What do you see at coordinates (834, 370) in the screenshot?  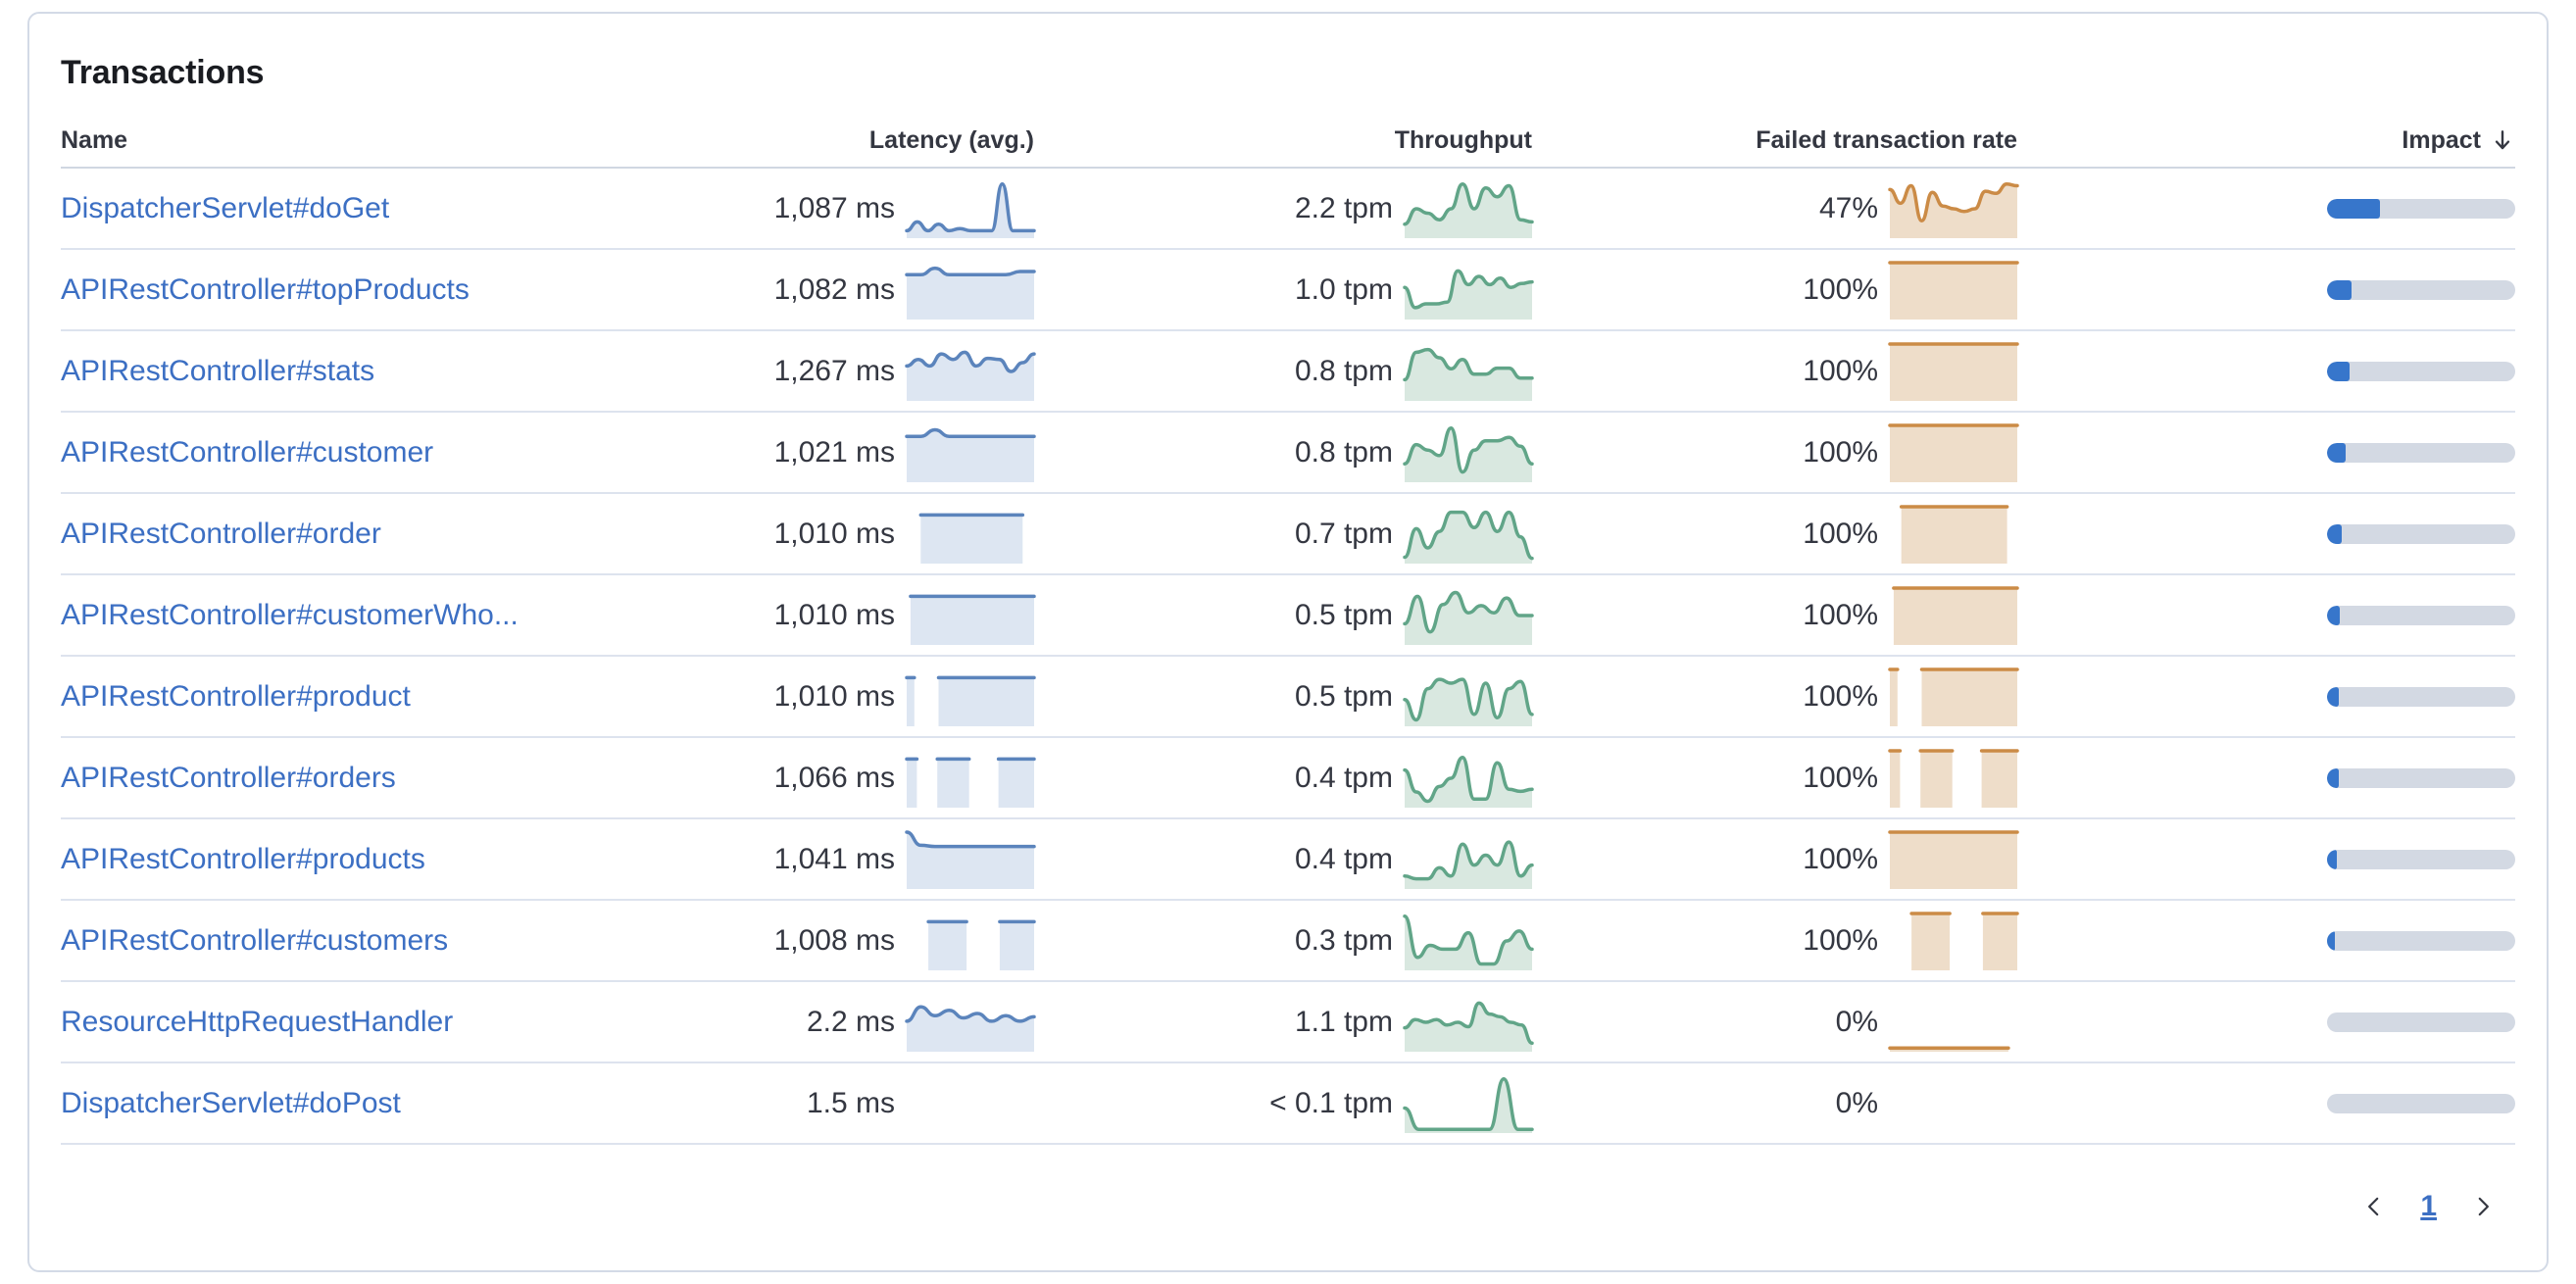 I see `latency-value: 1,267 ms` at bounding box center [834, 370].